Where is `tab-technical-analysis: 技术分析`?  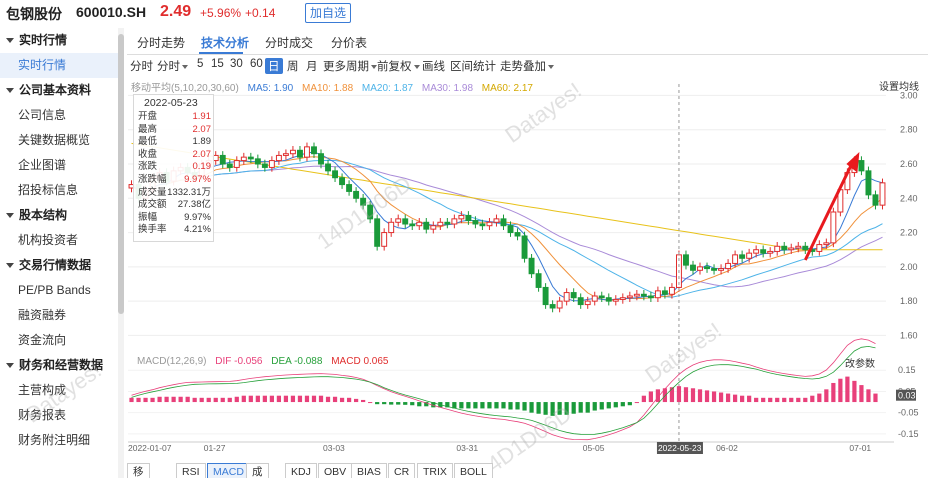 tab-technical-analysis: 技术分析 is located at coordinates (225, 43).